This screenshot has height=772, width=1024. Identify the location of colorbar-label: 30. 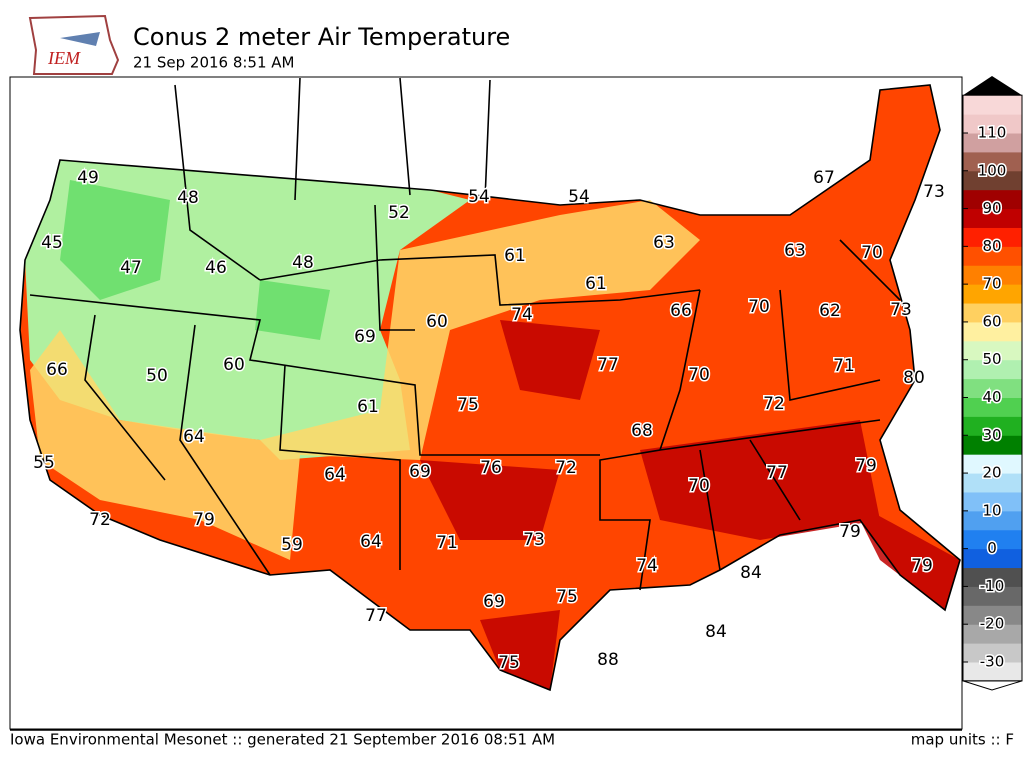
(991, 435).